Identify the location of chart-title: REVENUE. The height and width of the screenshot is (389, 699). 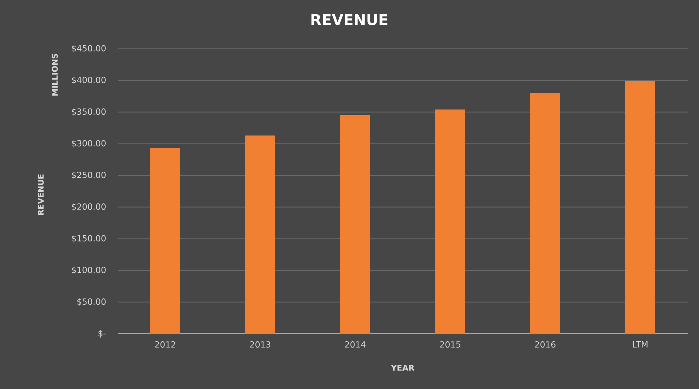
(350, 20).